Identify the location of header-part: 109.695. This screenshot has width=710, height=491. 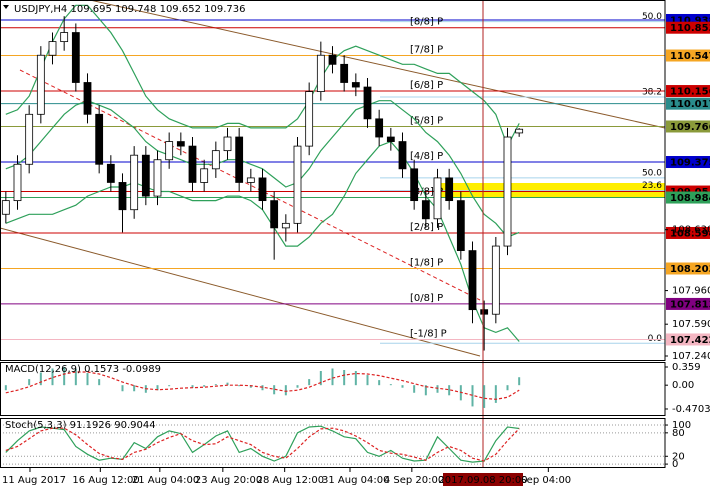
(90, 9).